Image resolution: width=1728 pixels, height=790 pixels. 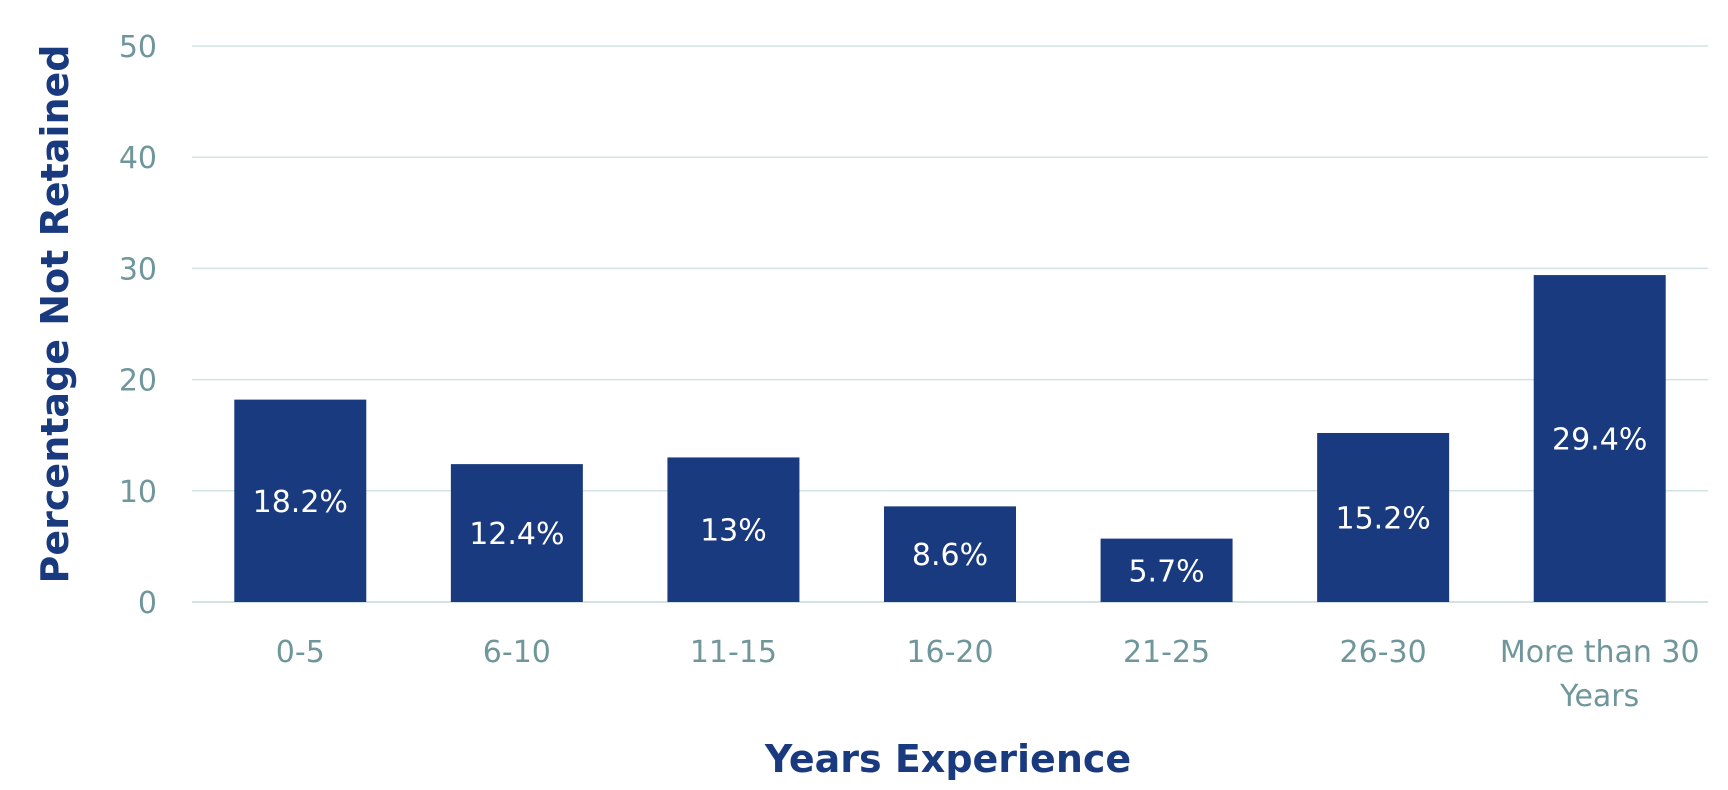 I want to click on data-label: 18.2%, so click(x=300, y=502).